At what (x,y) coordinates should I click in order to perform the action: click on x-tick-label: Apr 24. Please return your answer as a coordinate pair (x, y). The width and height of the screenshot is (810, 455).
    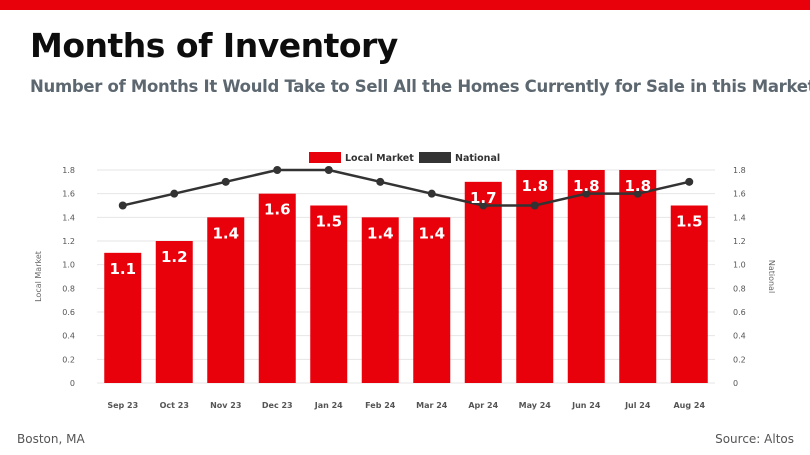
    Looking at the image, I should click on (483, 405).